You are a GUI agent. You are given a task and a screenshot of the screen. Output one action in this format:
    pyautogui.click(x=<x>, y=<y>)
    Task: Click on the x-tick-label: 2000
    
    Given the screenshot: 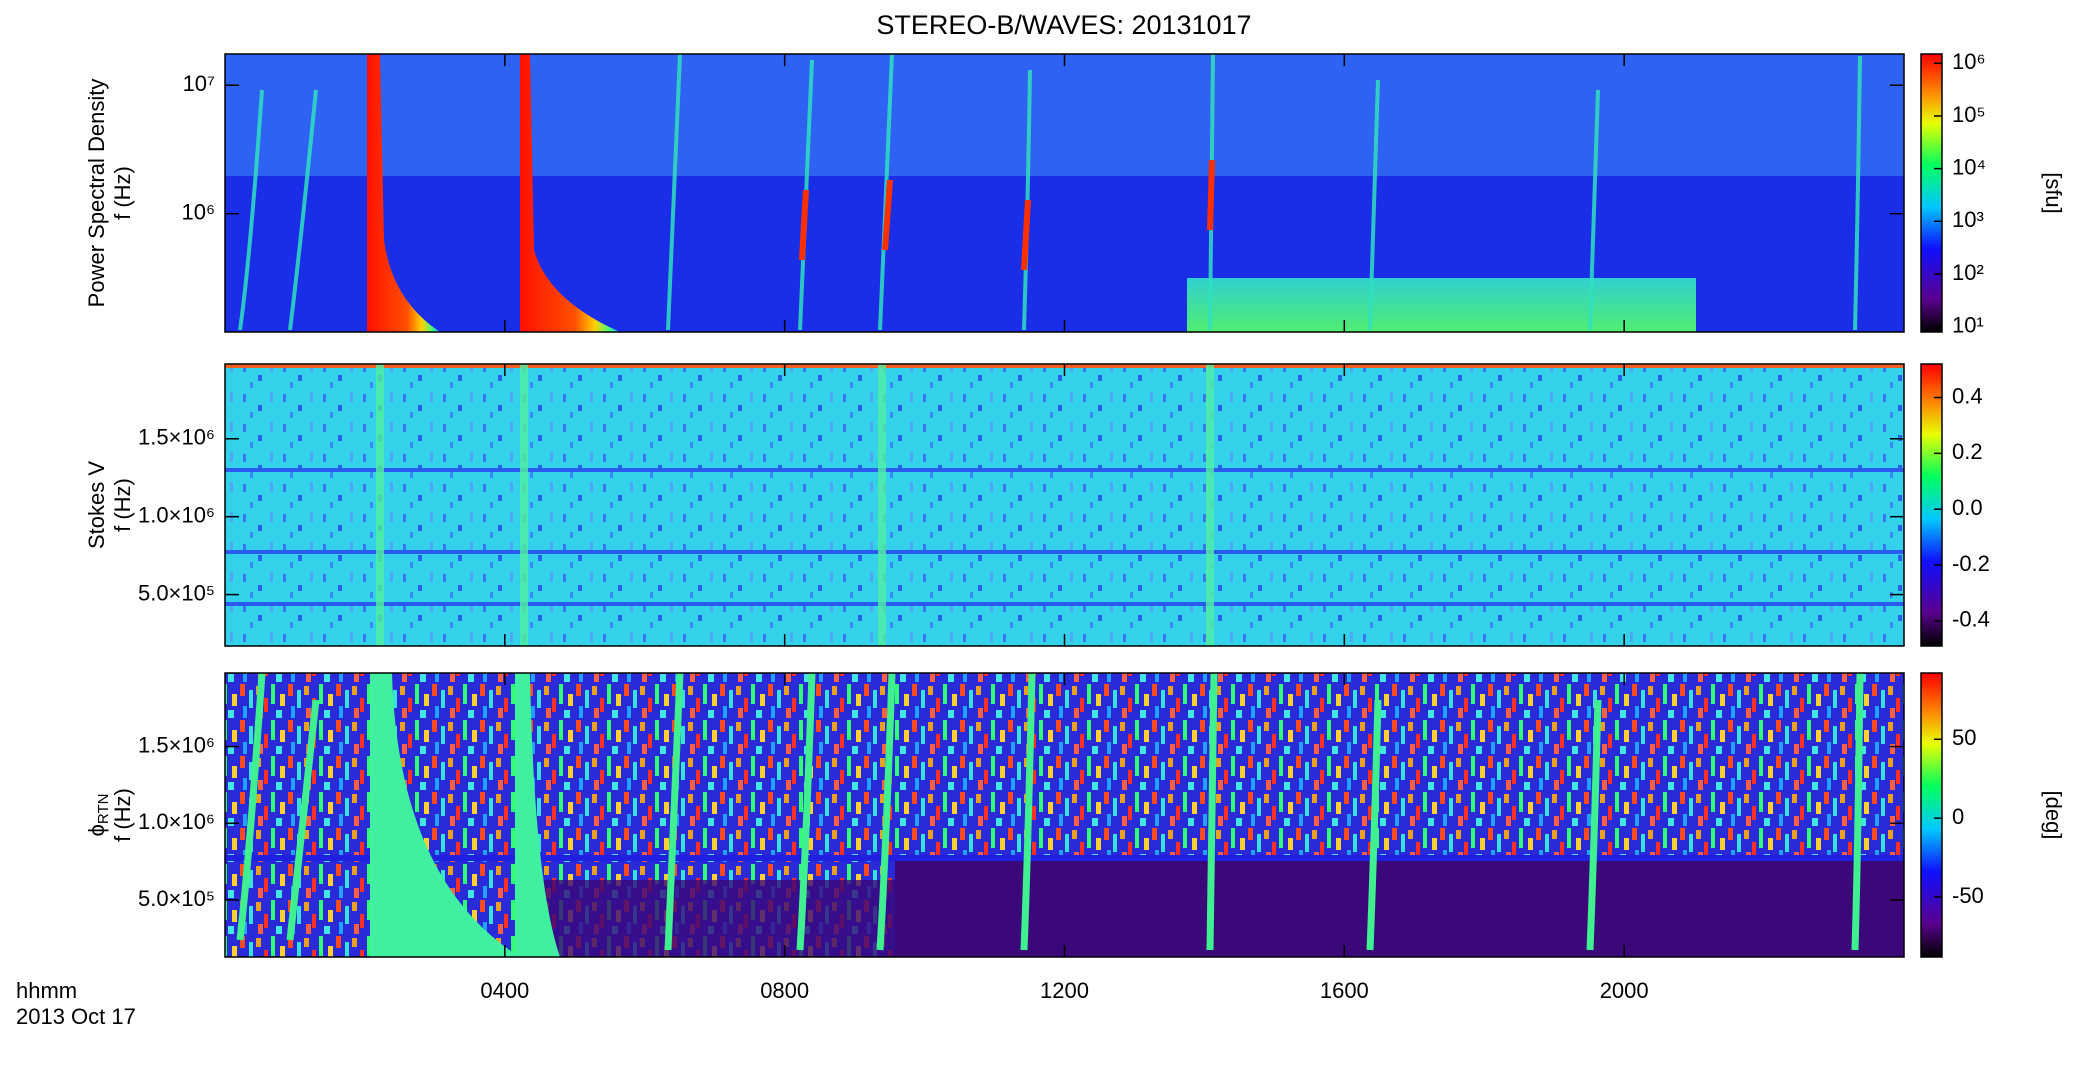 What is the action you would take?
    pyautogui.click(x=1624, y=990)
    